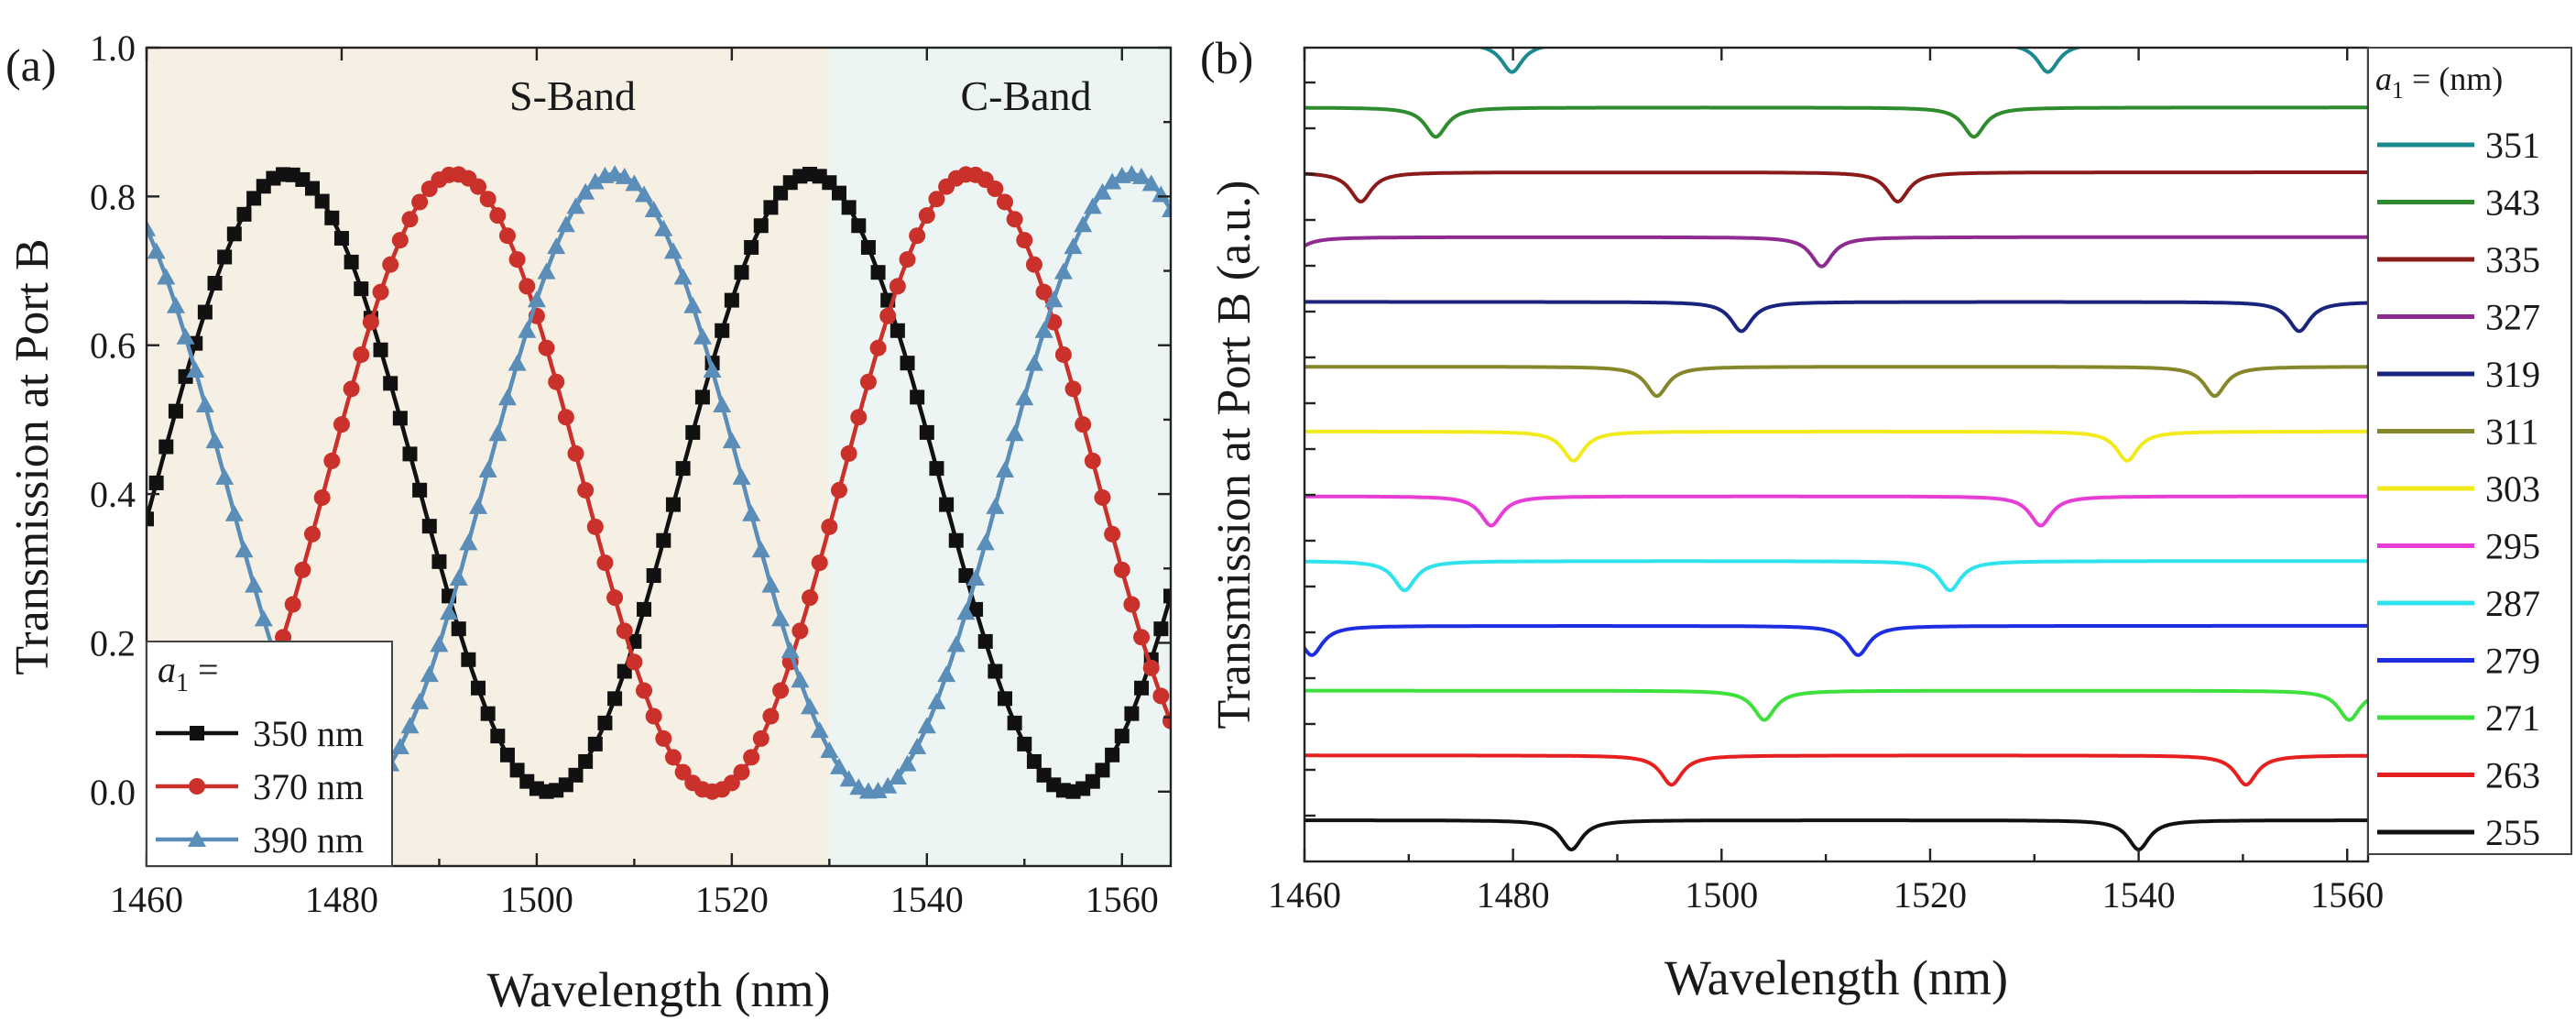 This screenshot has width=2576, height=1031. Describe the element at coordinates (2512, 432) in the screenshot. I see `legend-label-311: 311` at that location.